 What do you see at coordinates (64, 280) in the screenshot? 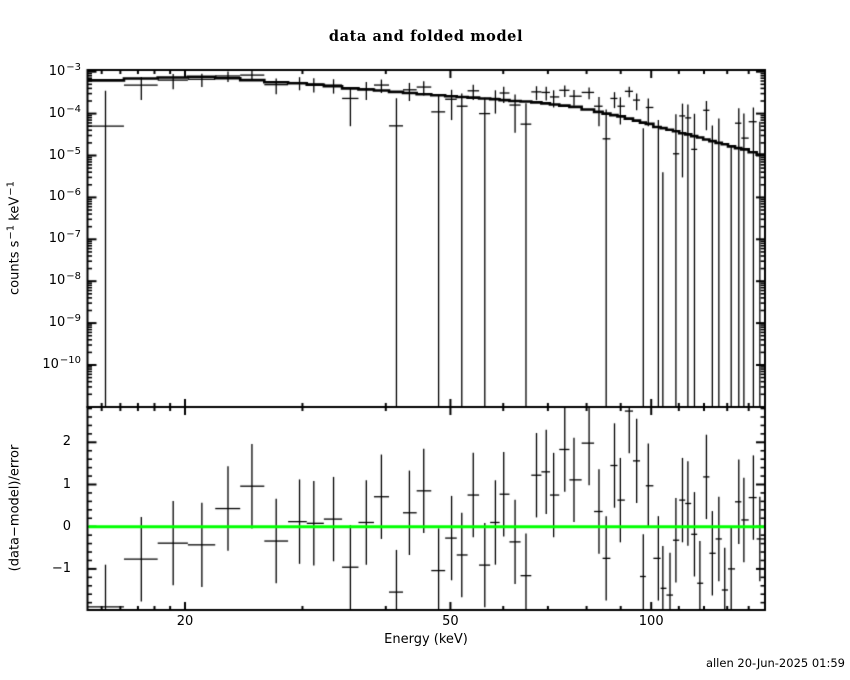
I see `y-tick-label-counts: 10⁻⁸` at bounding box center [64, 280].